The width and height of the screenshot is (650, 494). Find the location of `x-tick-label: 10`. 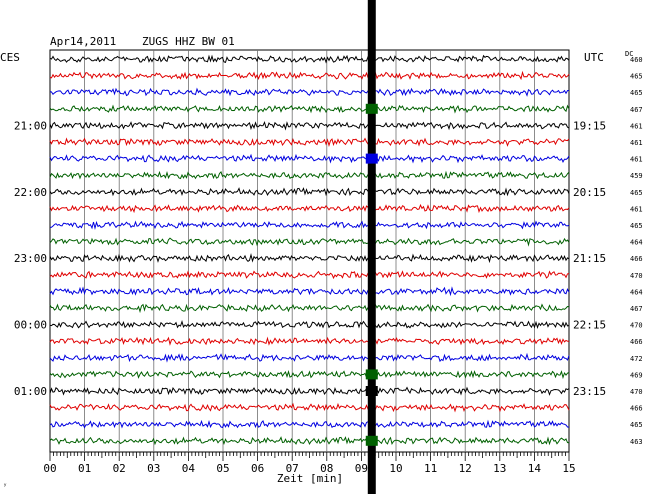

x-tick-label: 10 is located at coordinates (395, 468).